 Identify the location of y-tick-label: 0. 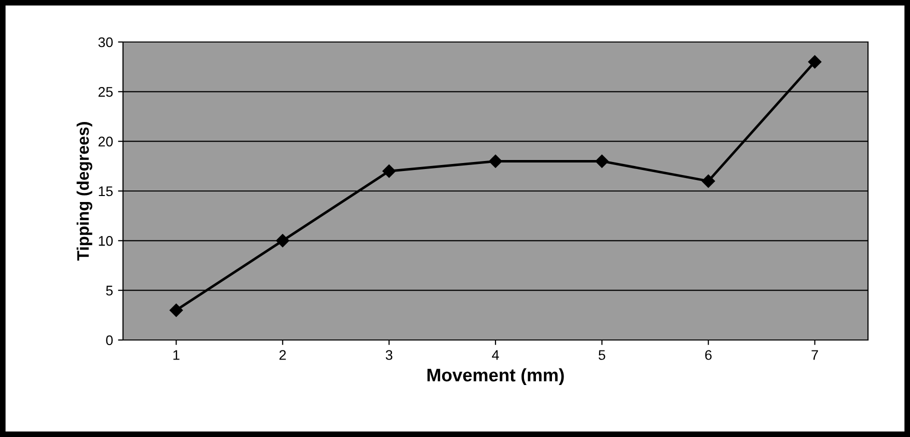
(109, 340).